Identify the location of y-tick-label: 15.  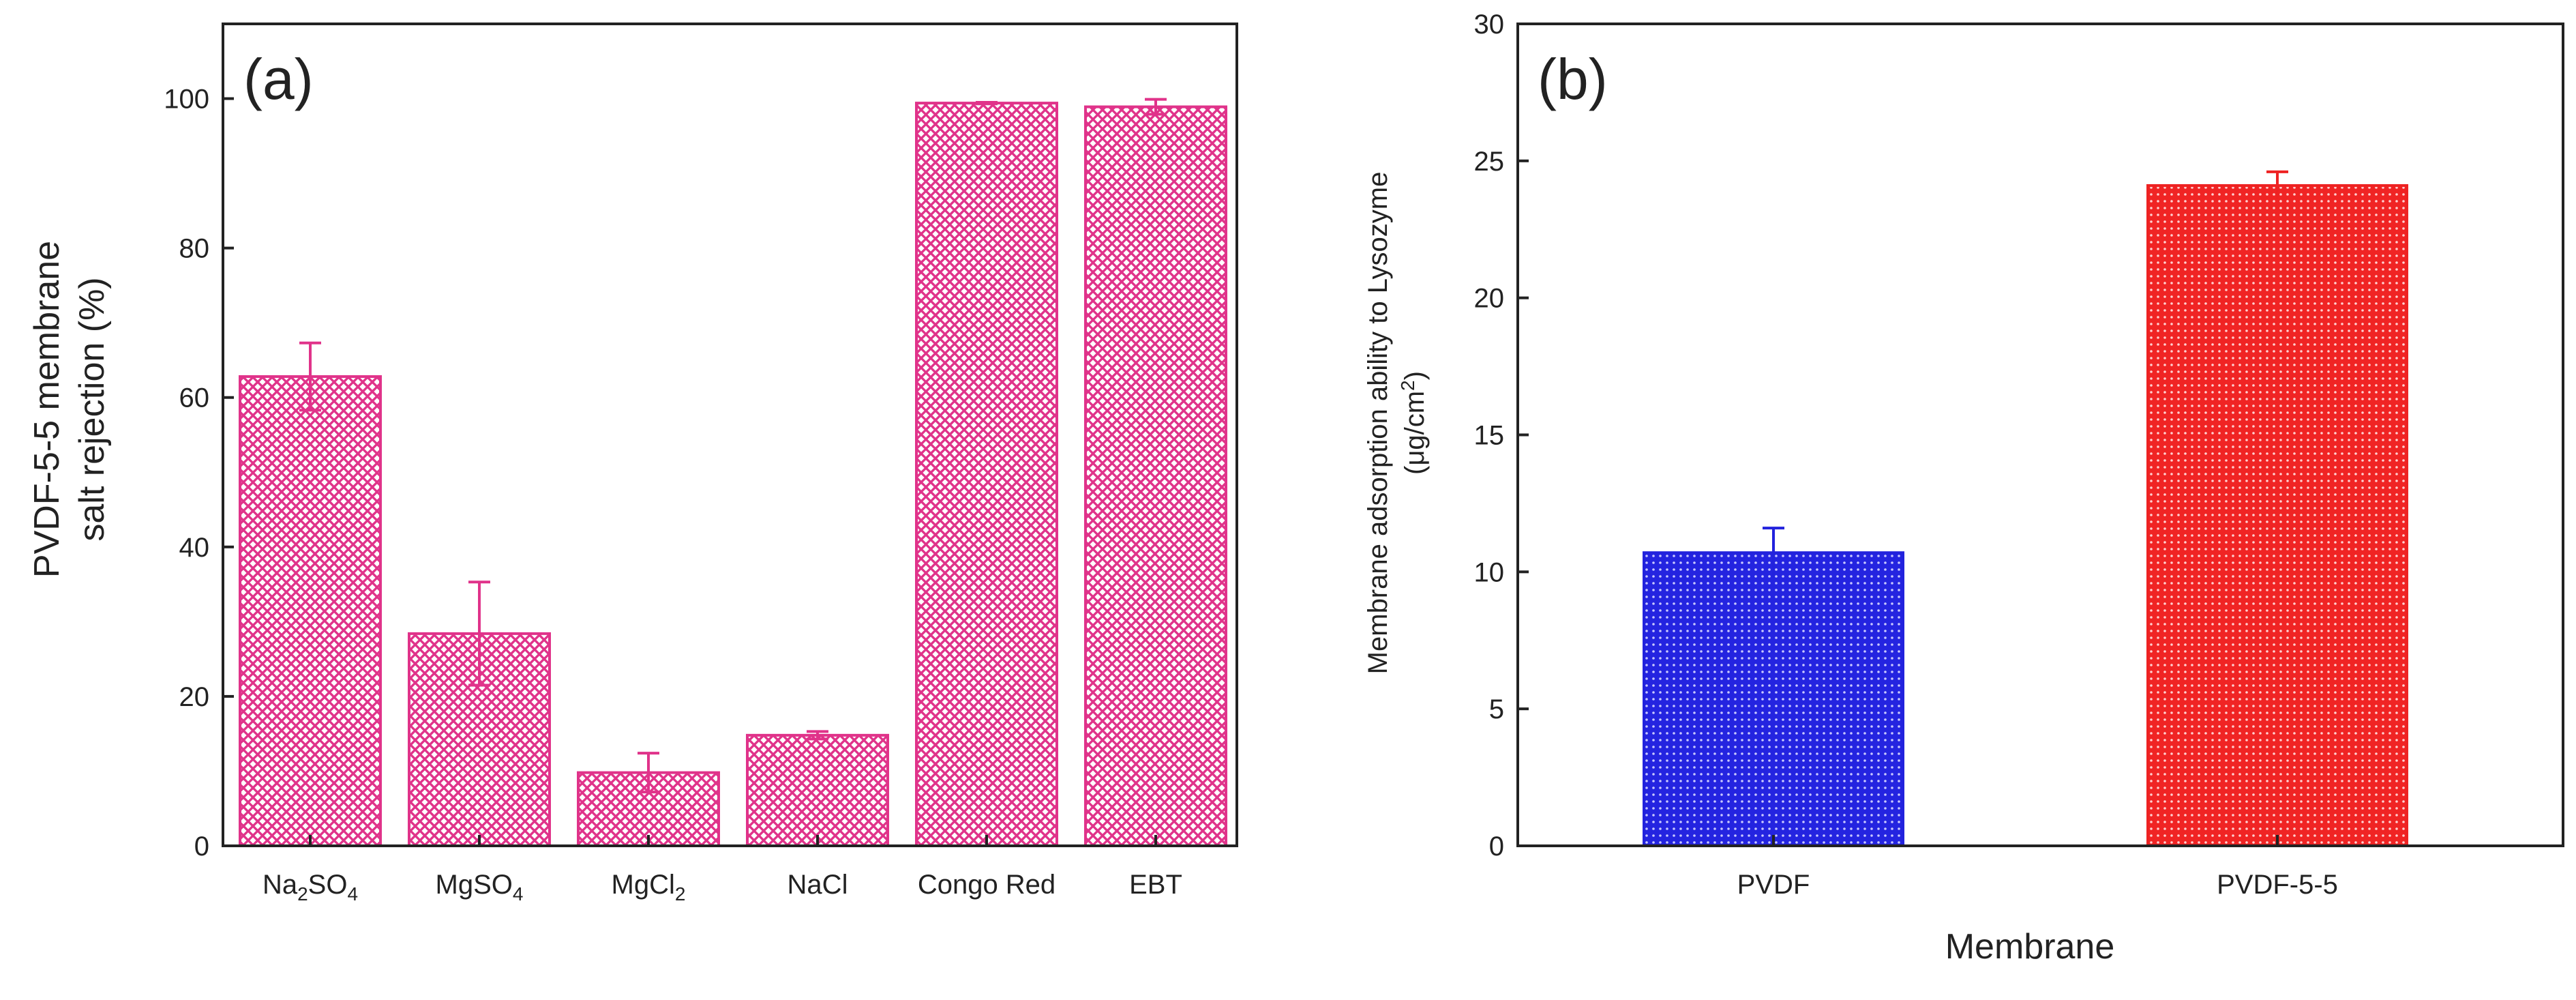
(1489, 436).